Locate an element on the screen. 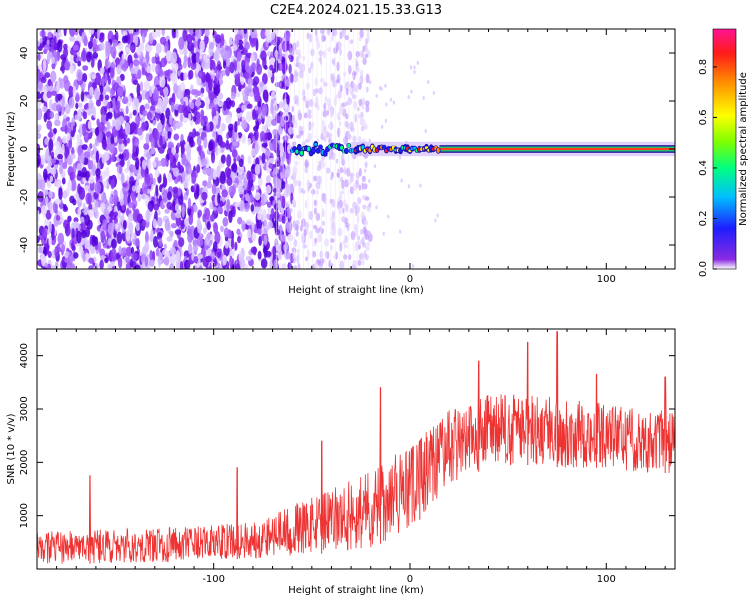  colorbar-tick-label: 0.0 is located at coordinates (703, 269).